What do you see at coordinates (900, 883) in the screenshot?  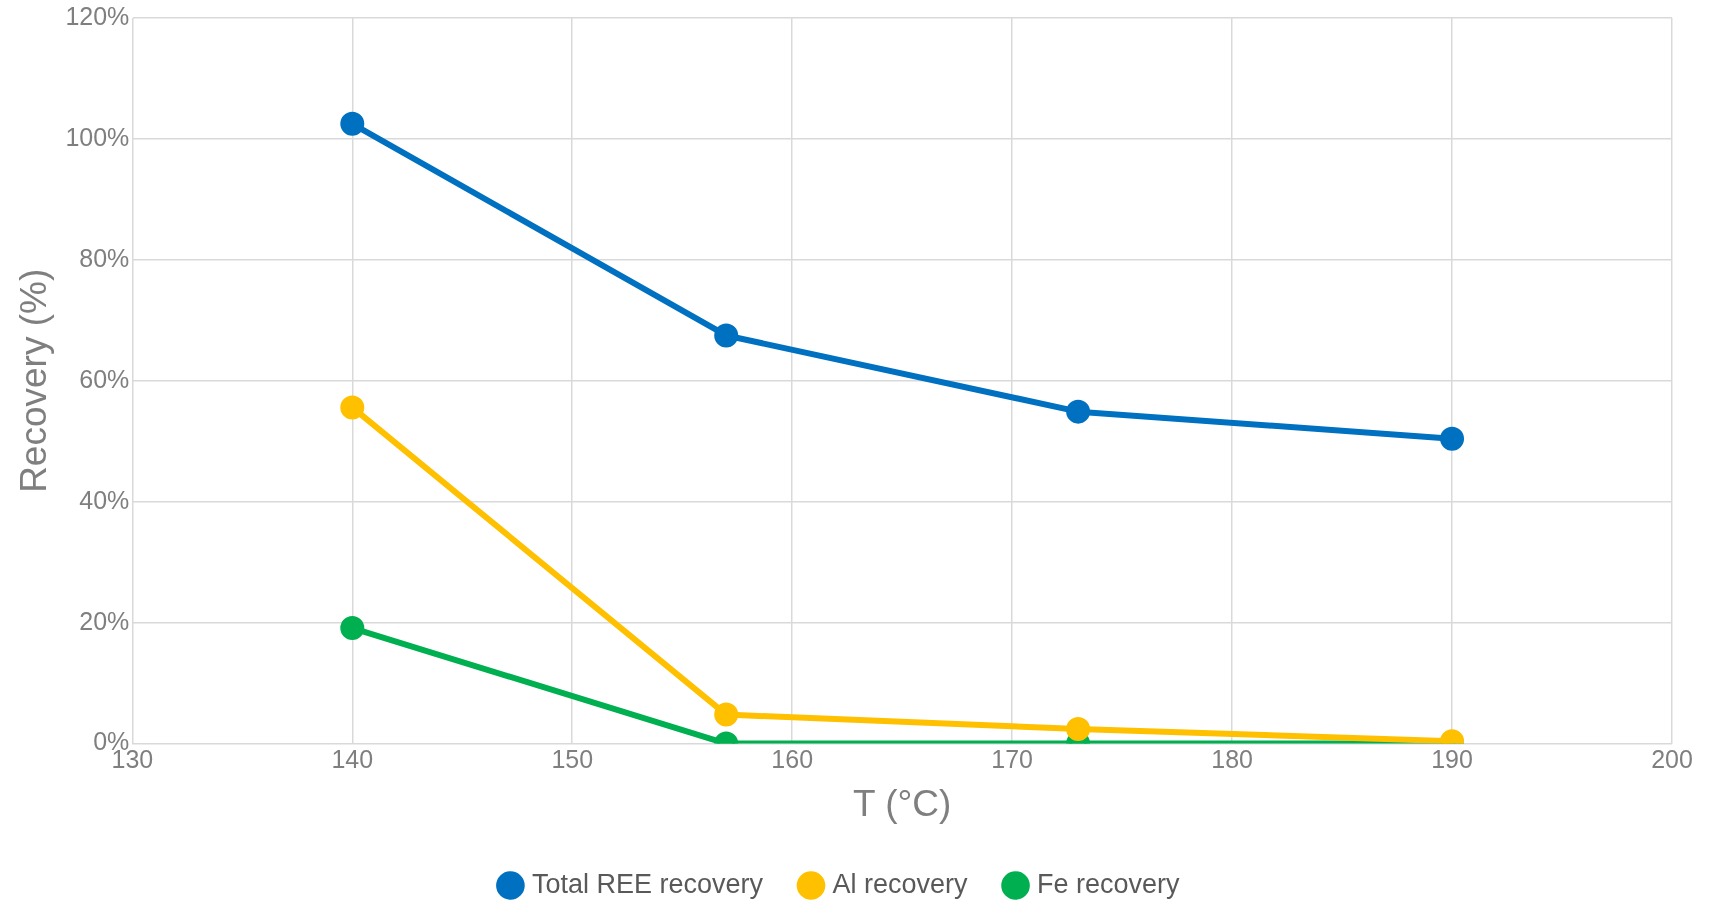 I see `legend-label: Al recovery` at bounding box center [900, 883].